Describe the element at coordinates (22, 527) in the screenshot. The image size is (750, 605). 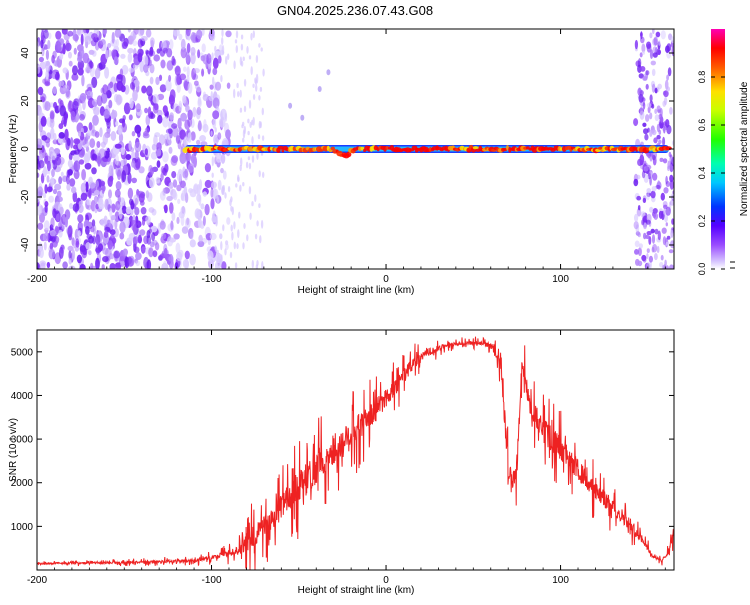
I see `snr-y-tick-label: 1000` at that location.